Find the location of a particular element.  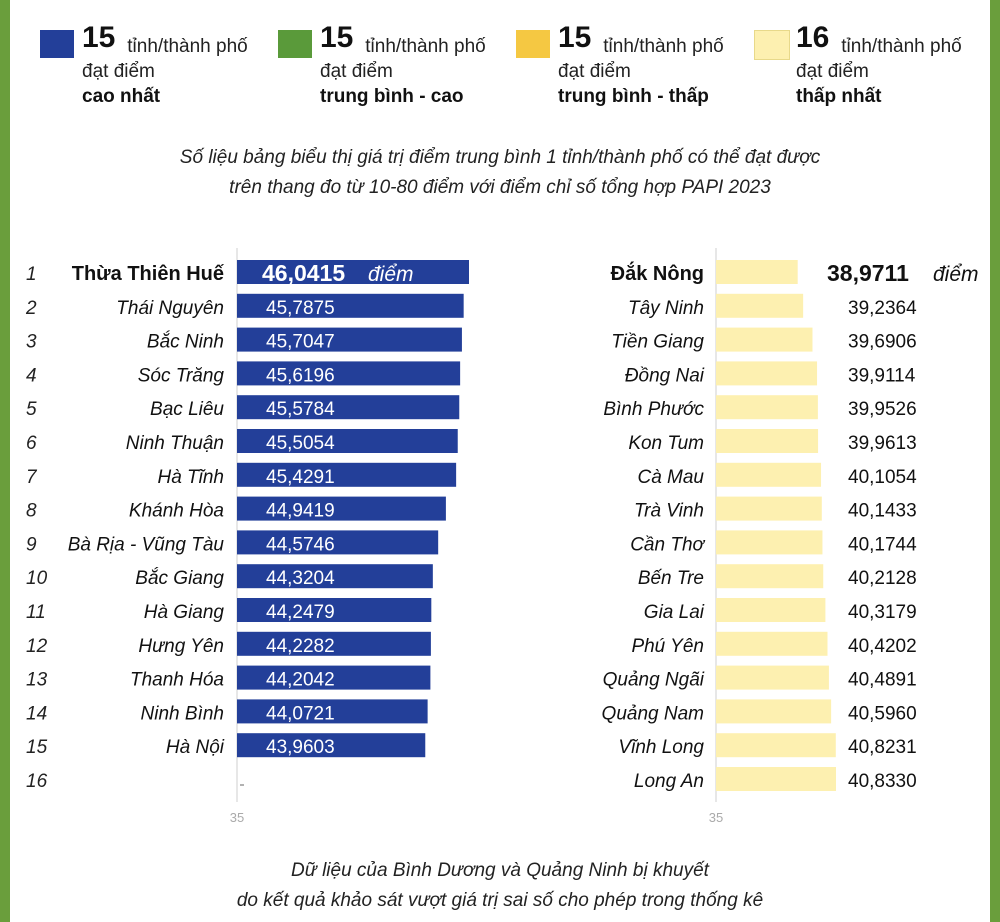

rank-label: 11 is located at coordinates (36, 612).